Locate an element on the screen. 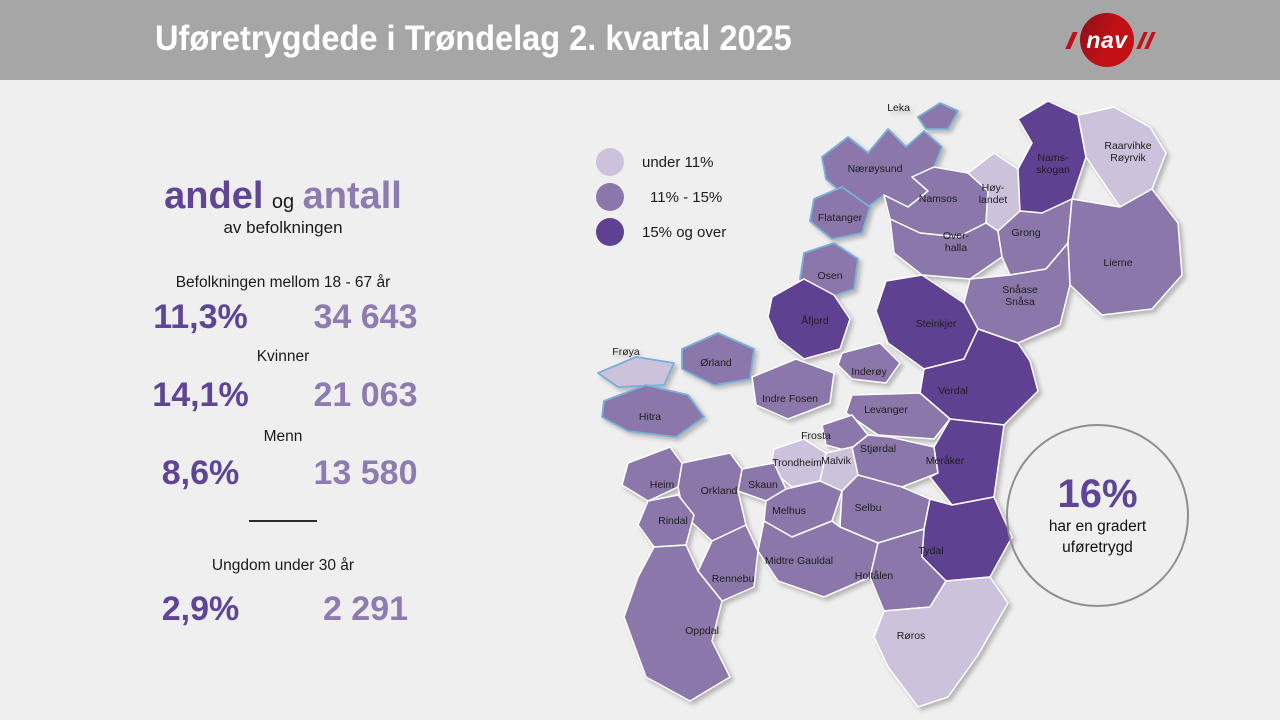 This screenshot has width=1280, height=720. gradert-line1: har en gradert is located at coordinates (1097, 526).